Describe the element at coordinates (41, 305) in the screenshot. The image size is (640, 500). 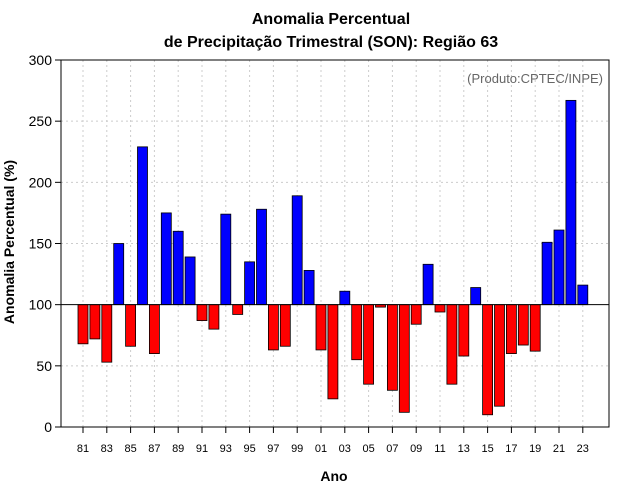
I see `ytick-label-100: 100` at that location.